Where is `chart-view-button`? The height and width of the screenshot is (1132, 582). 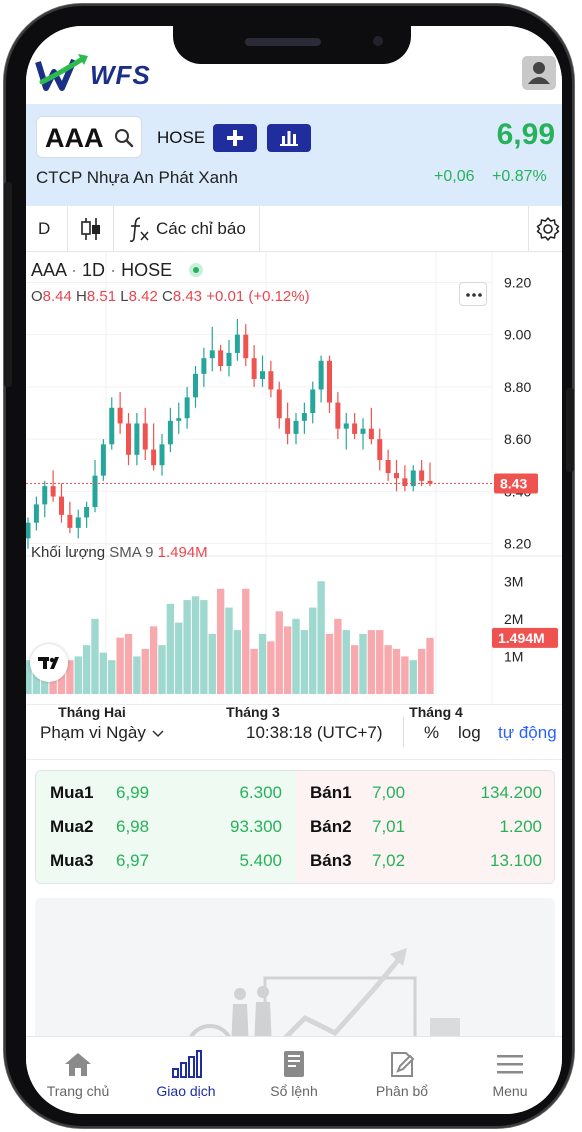
chart-view-button is located at coordinates (289, 138).